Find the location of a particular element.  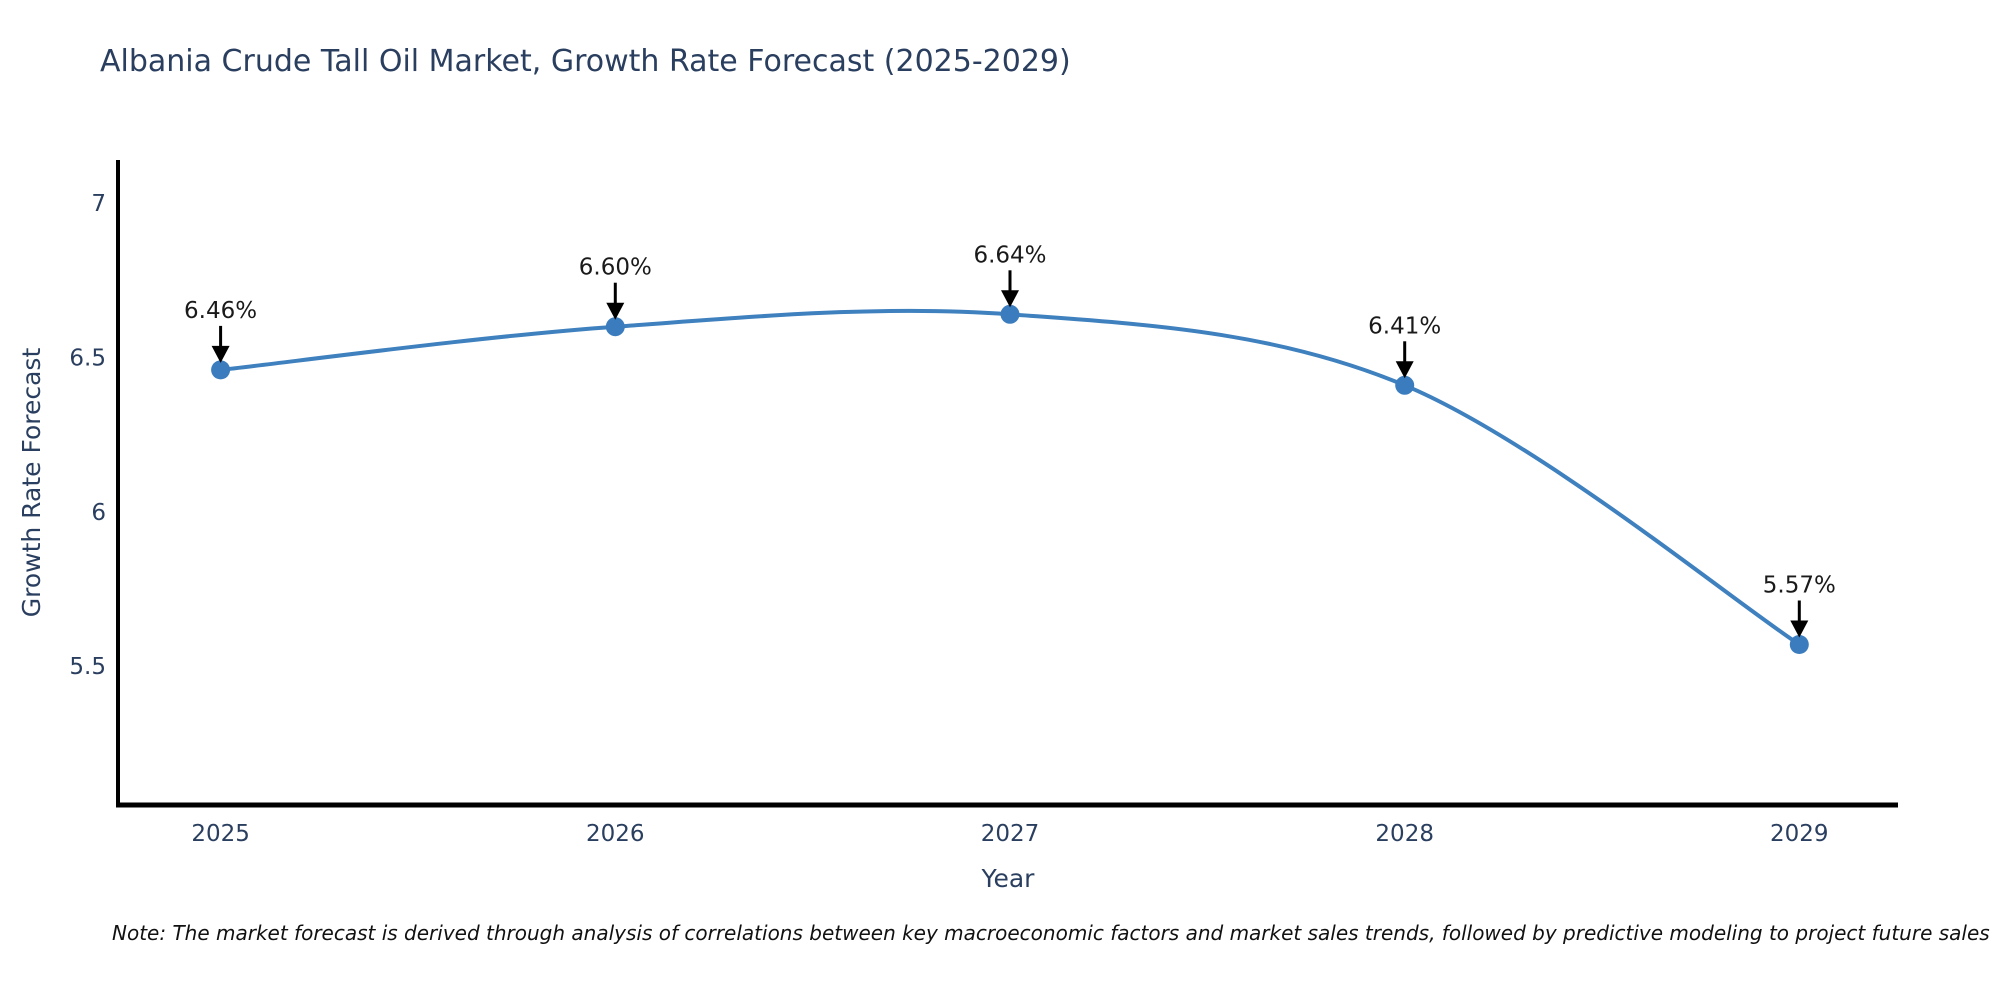

y-tick-label: 6 is located at coordinates (98, 513).